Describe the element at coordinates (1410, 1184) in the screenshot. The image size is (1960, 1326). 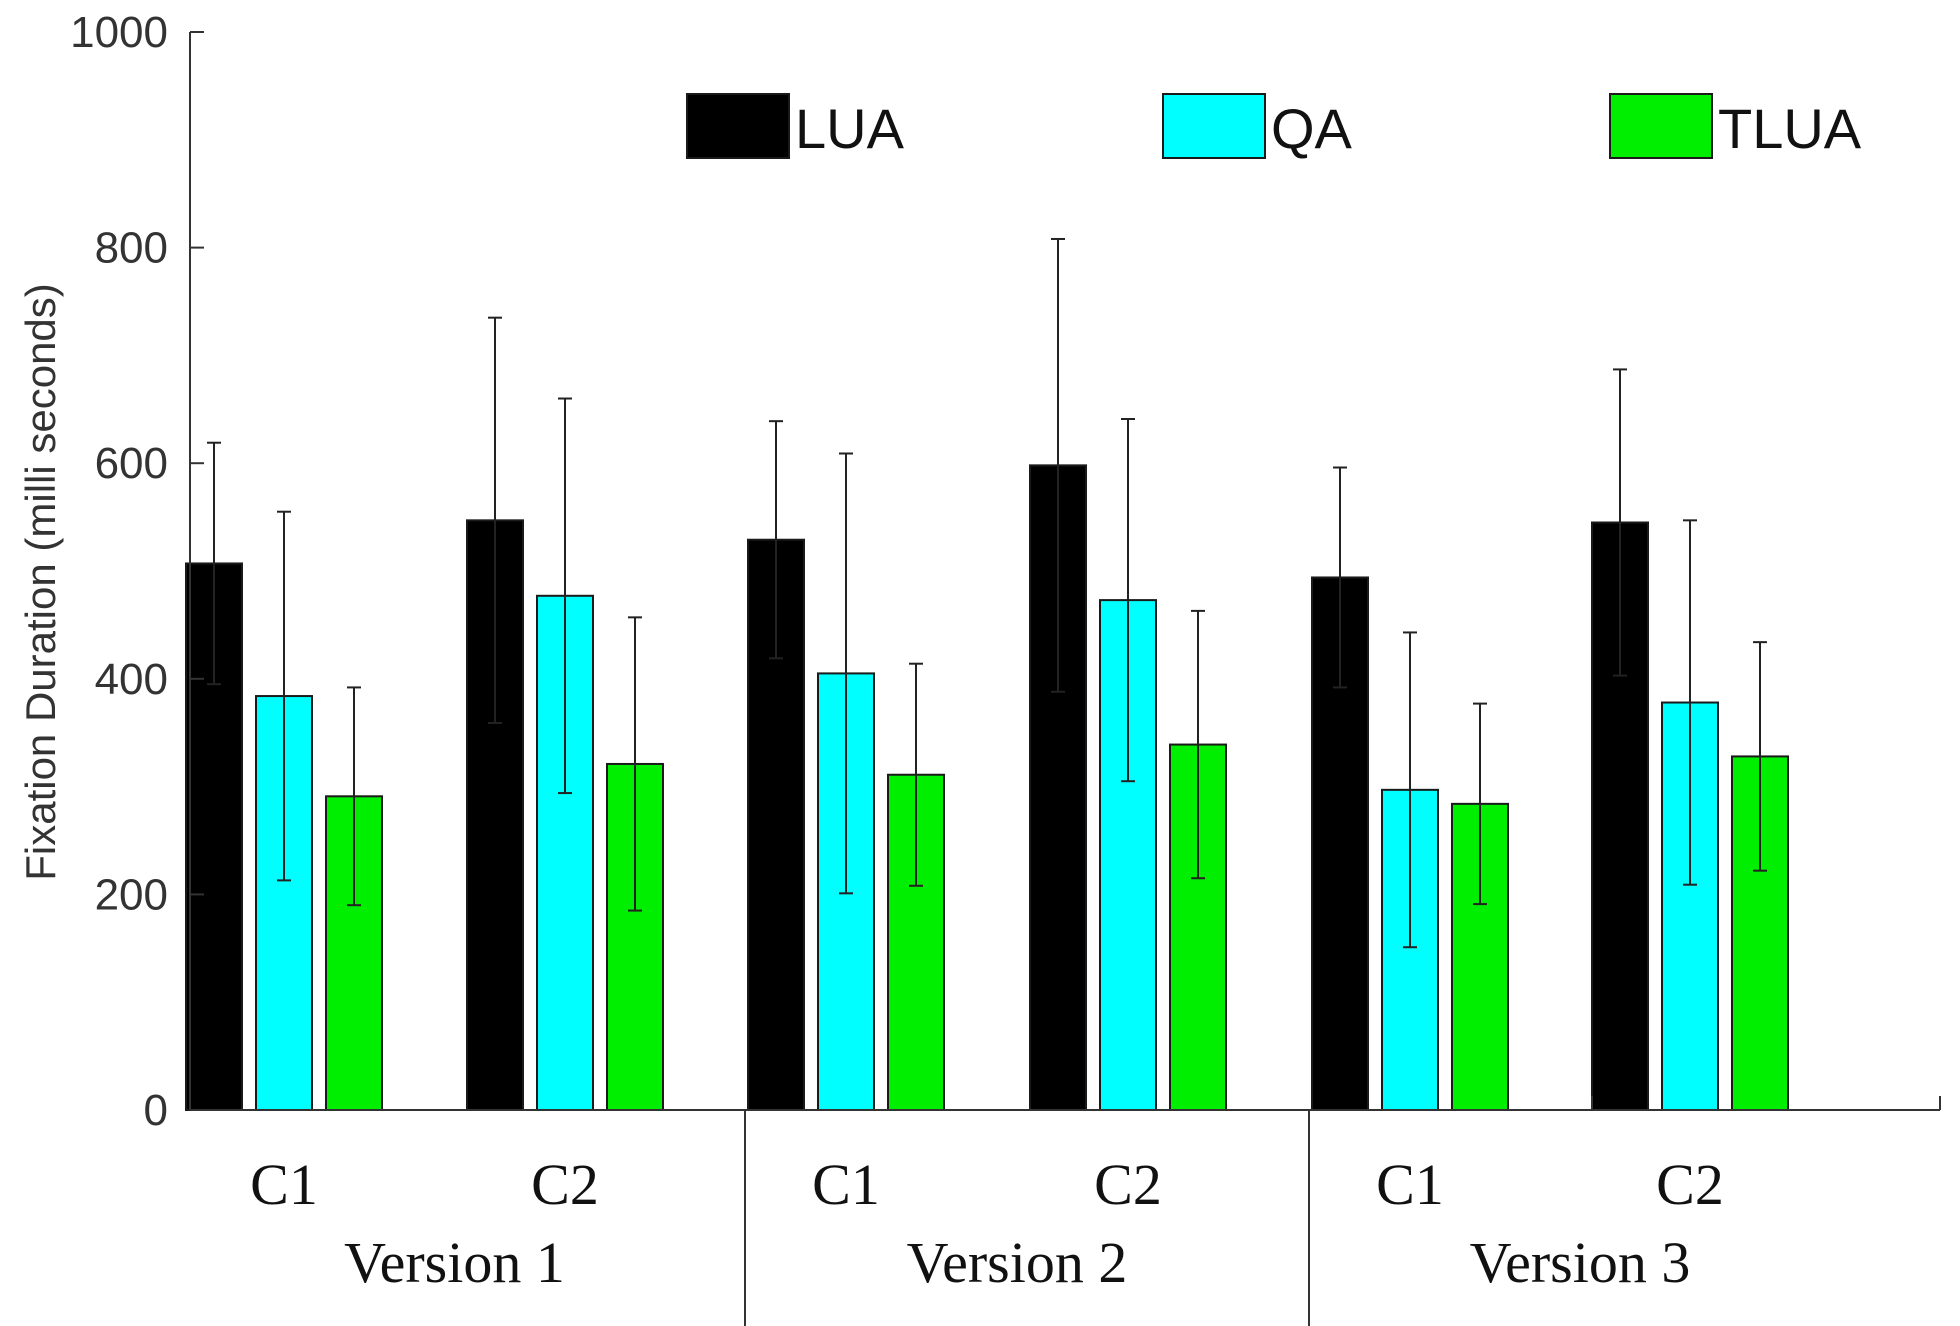
I see `category-label-4: C1` at that location.